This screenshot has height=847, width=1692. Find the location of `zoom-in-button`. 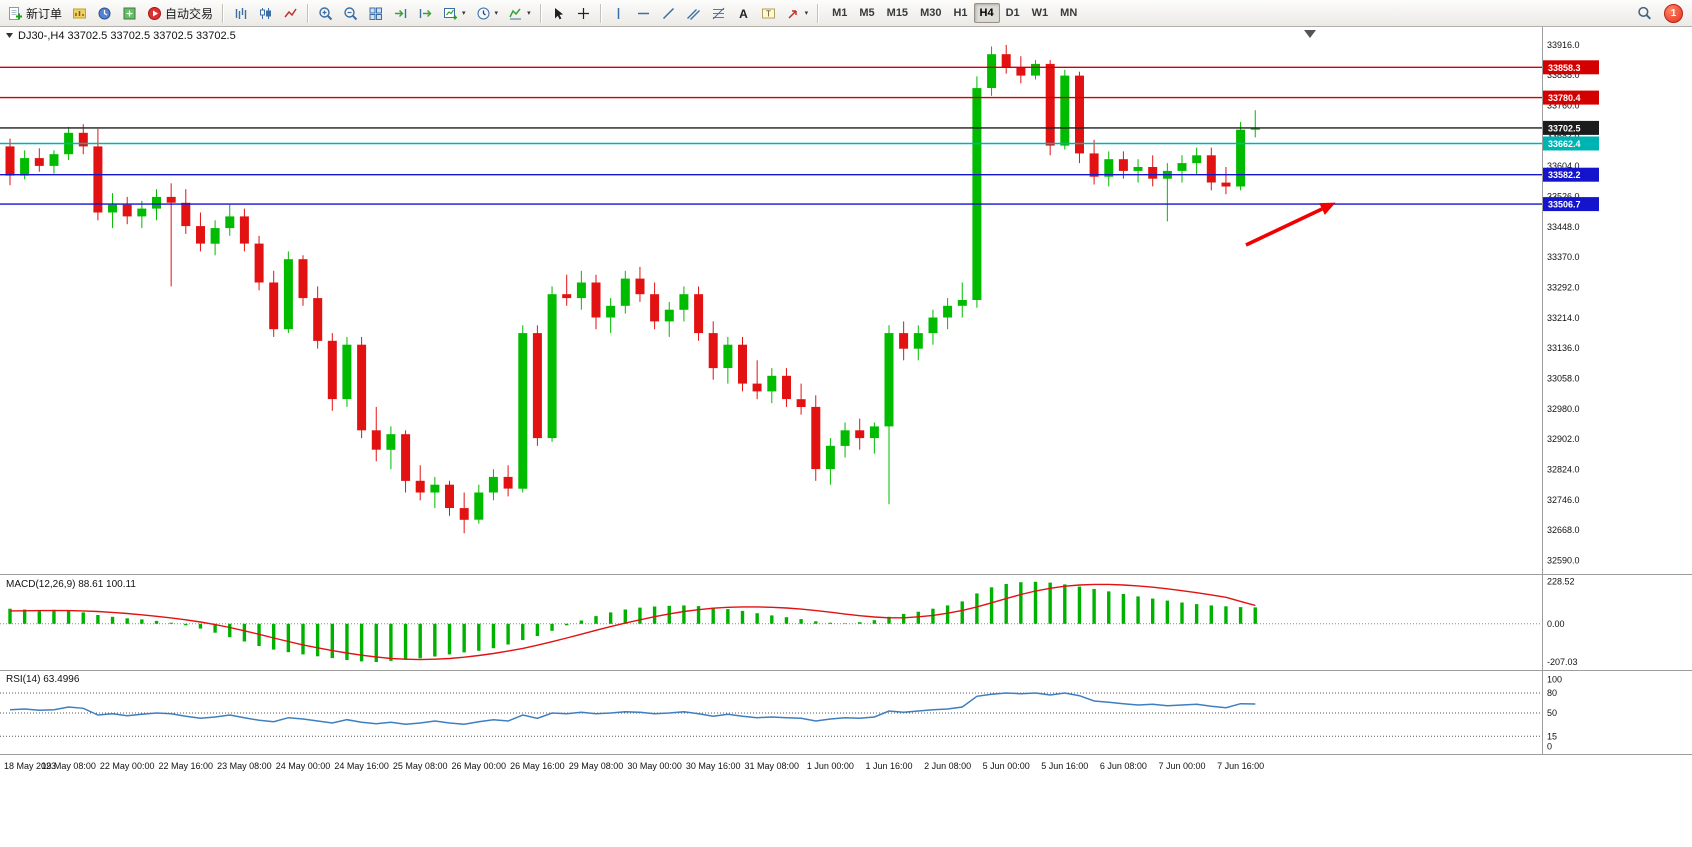

zoom-in-button is located at coordinates (325, 13).